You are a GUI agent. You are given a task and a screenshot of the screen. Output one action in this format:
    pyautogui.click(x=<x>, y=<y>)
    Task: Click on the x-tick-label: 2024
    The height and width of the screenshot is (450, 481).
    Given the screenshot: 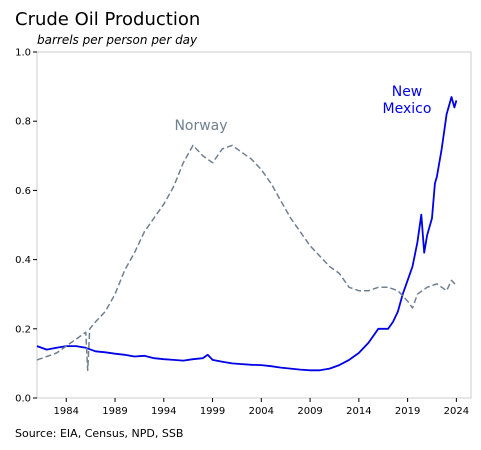 What is the action you would take?
    pyautogui.click(x=456, y=411)
    